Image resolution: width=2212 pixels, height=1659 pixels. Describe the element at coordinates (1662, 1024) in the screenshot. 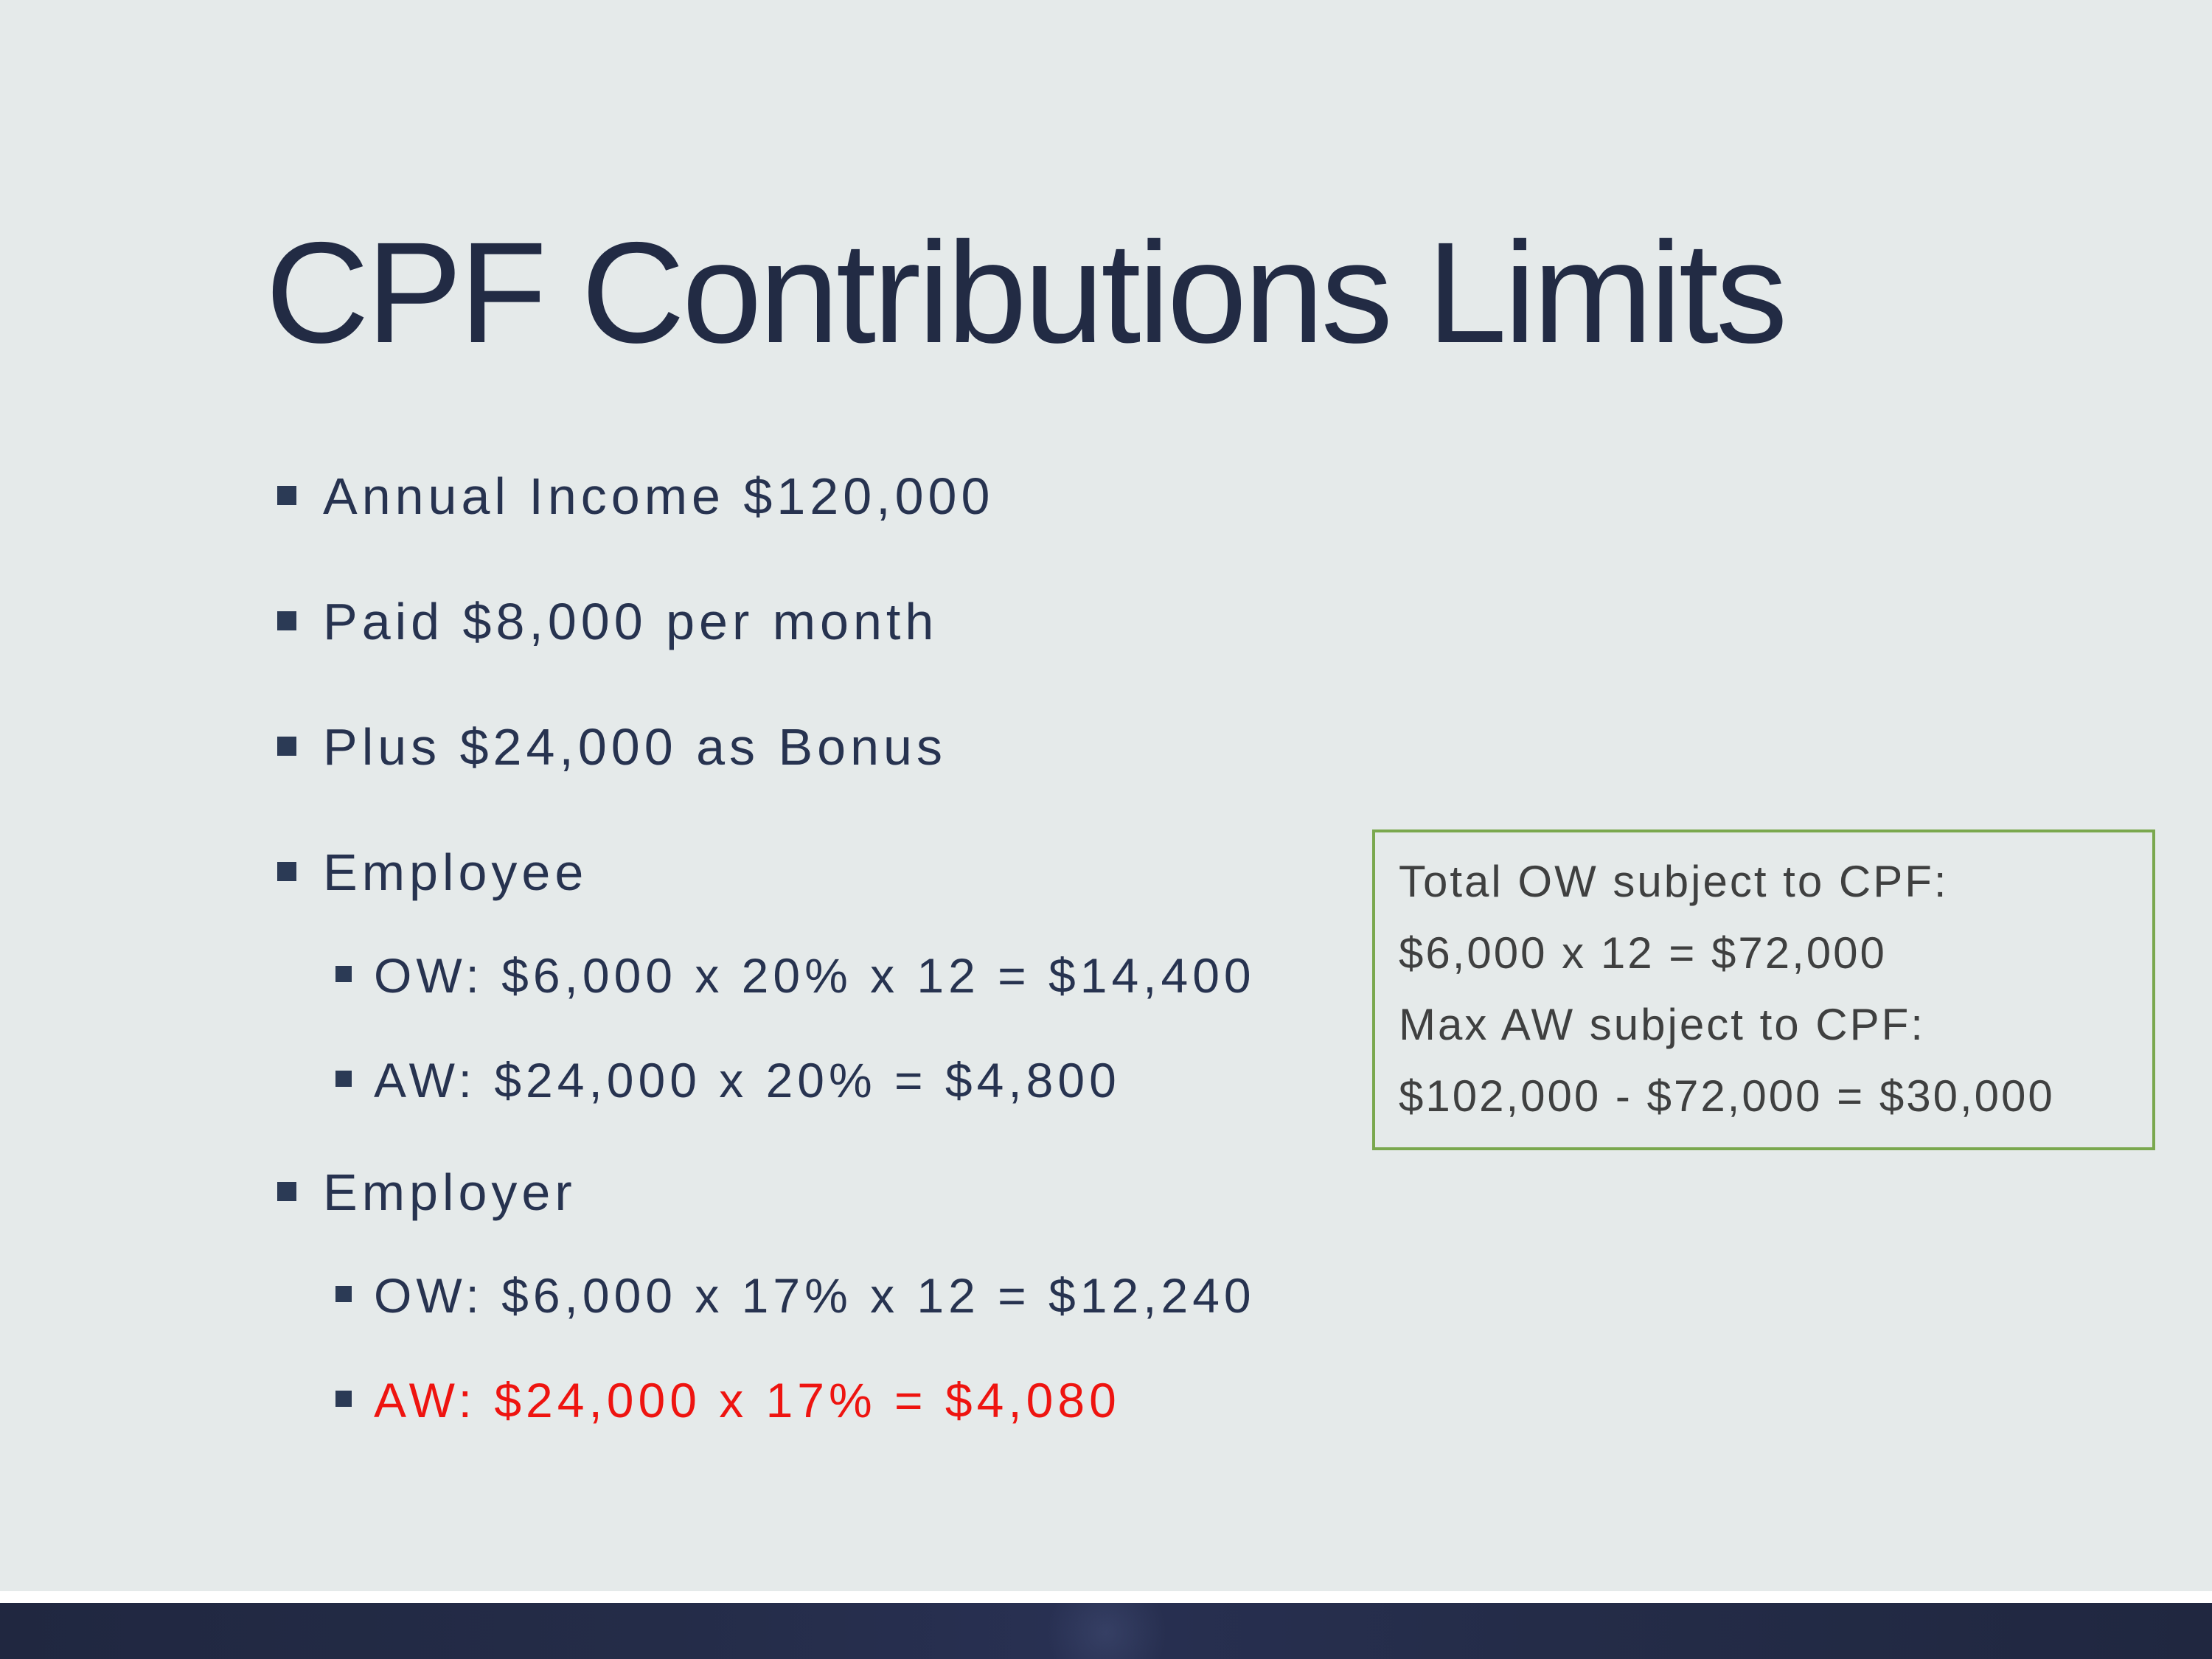

I see `callout-line: Max AW subject to CPF:` at that location.